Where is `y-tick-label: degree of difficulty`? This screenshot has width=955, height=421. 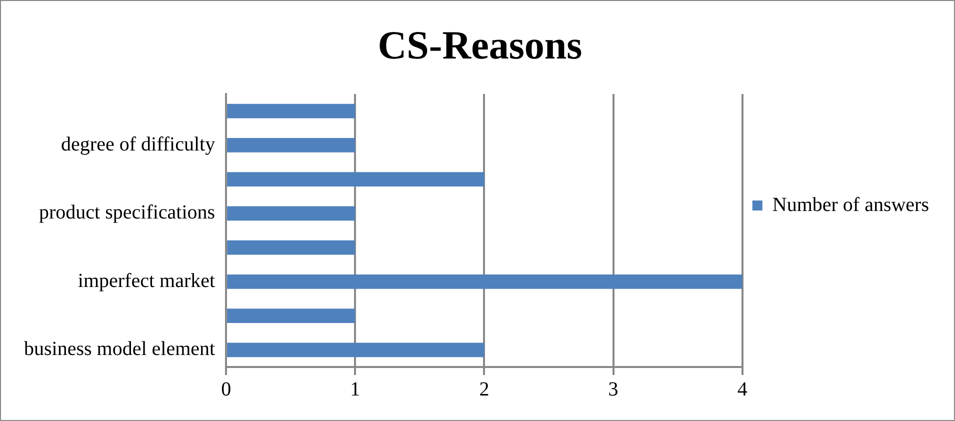 y-tick-label: degree of difficulty is located at coordinates (138, 144).